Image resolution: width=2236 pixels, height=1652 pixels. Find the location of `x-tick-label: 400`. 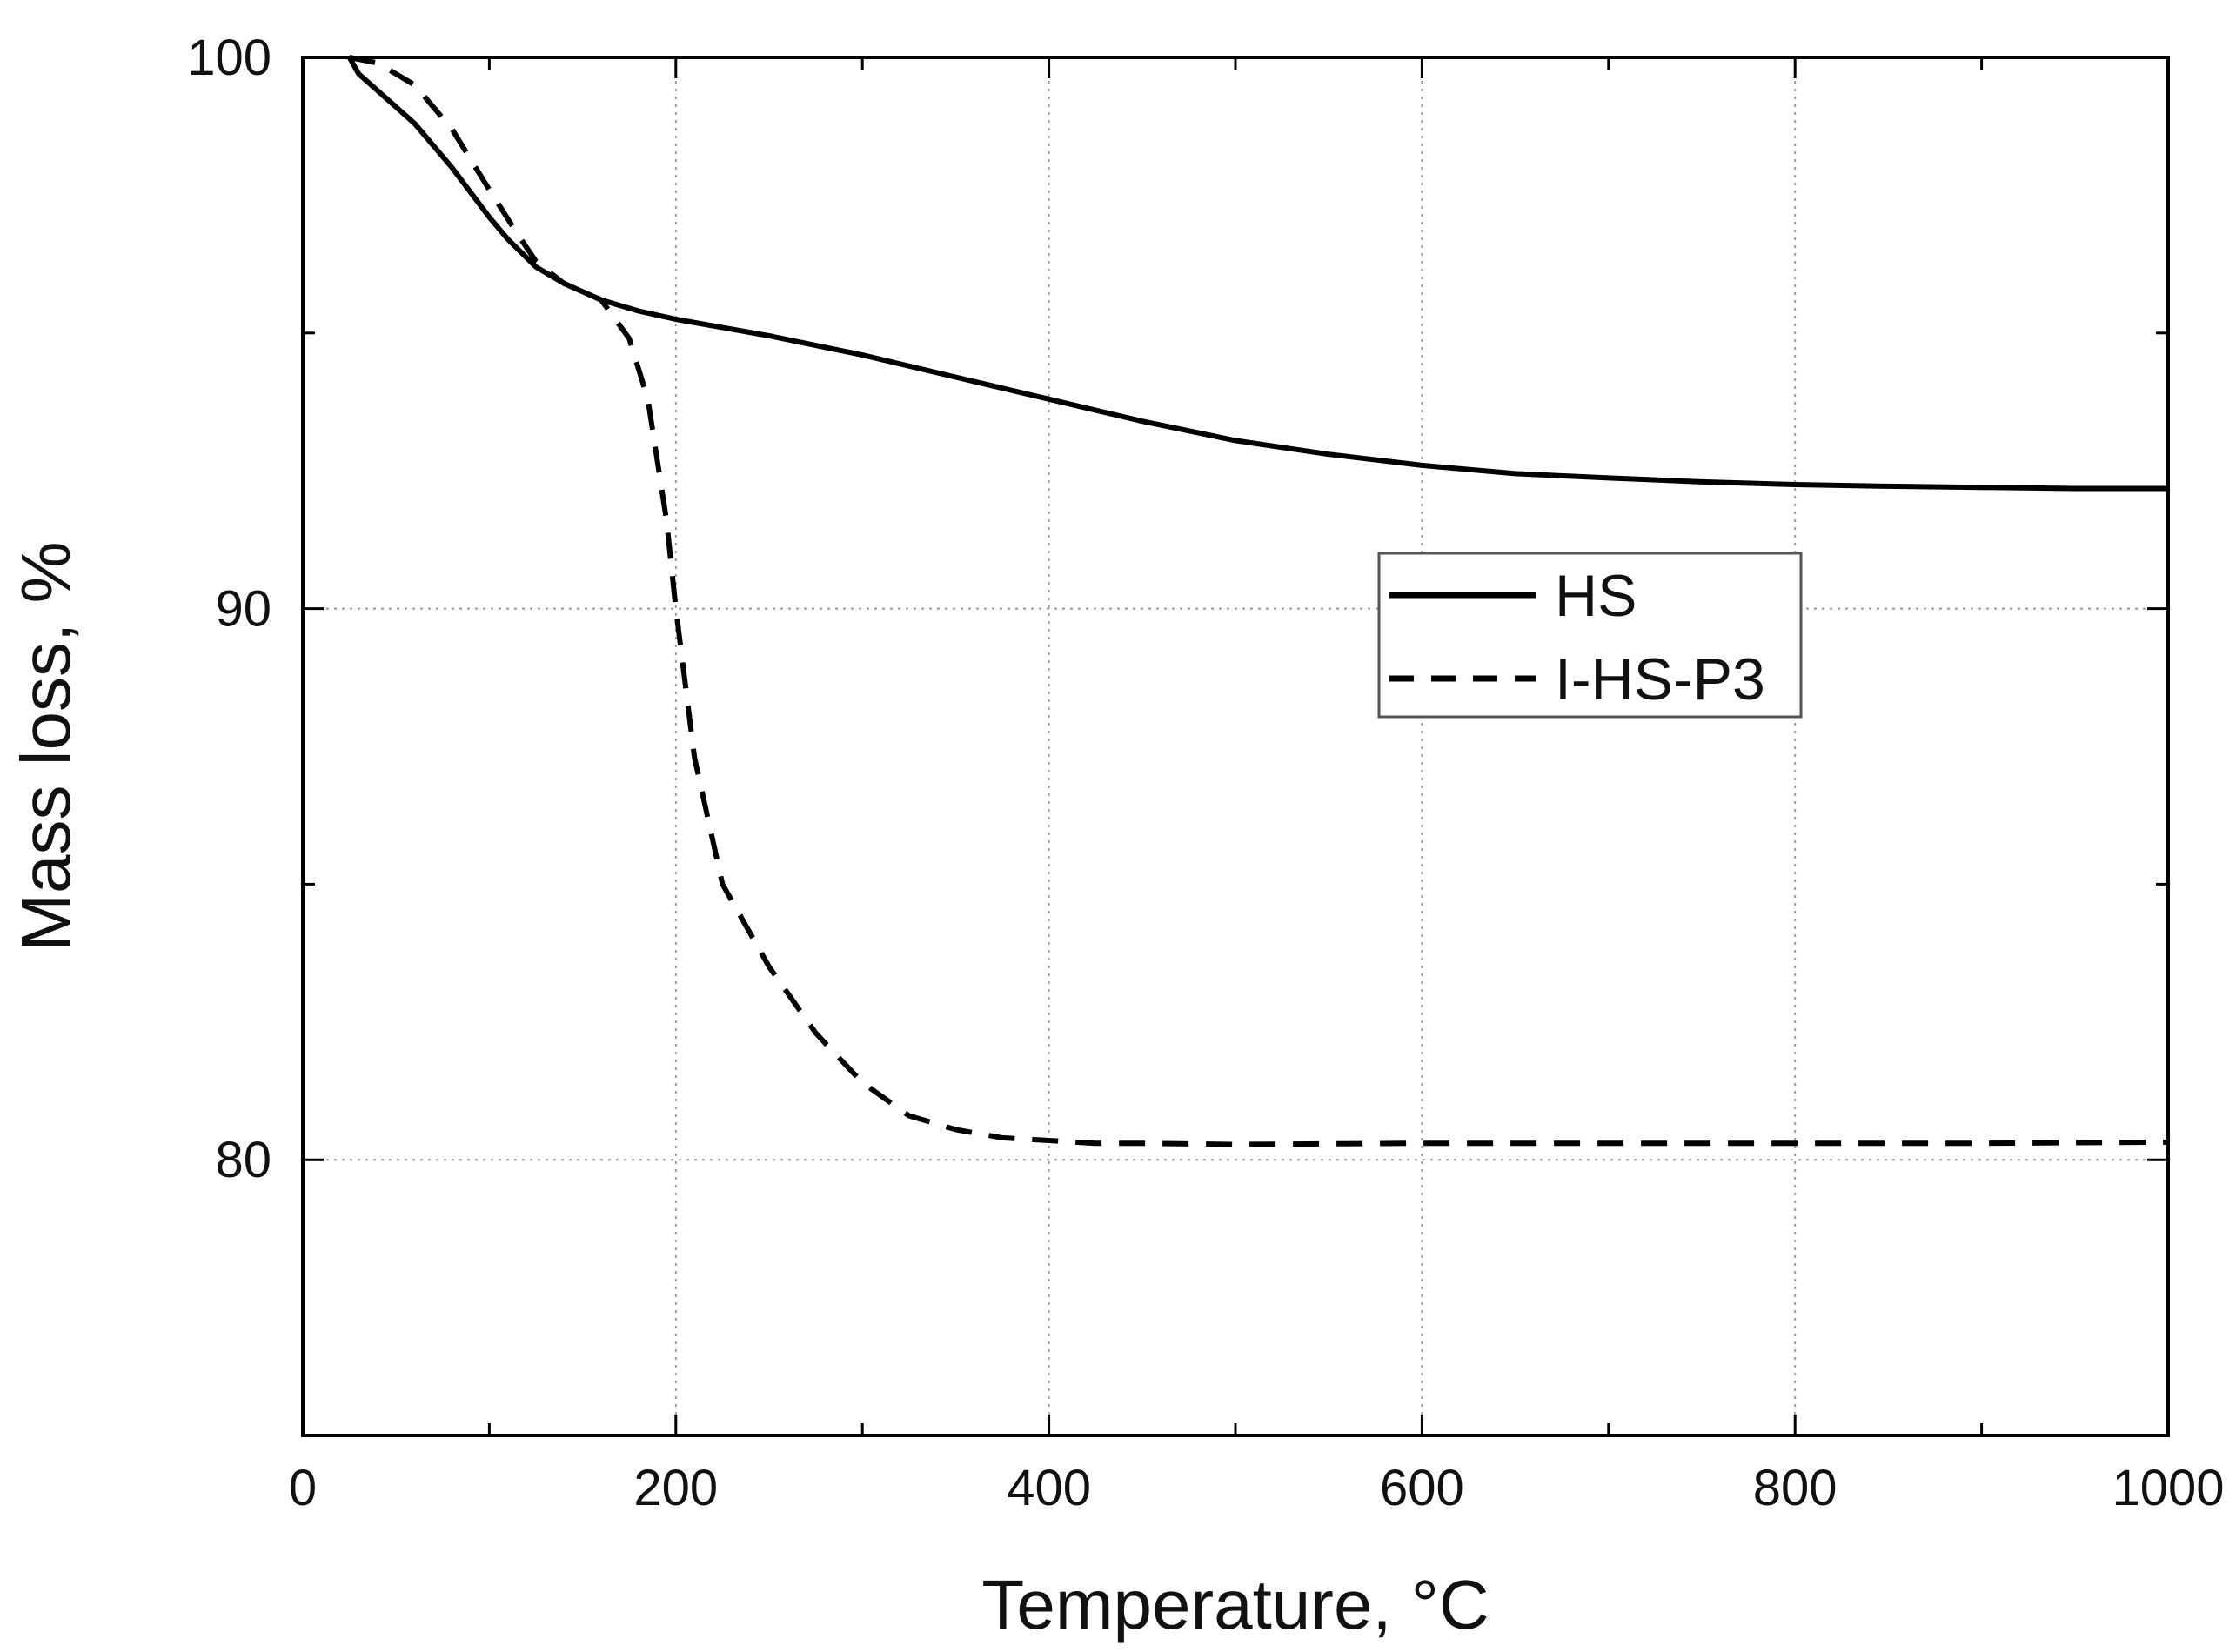

x-tick-label: 400 is located at coordinates (1049, 1488).